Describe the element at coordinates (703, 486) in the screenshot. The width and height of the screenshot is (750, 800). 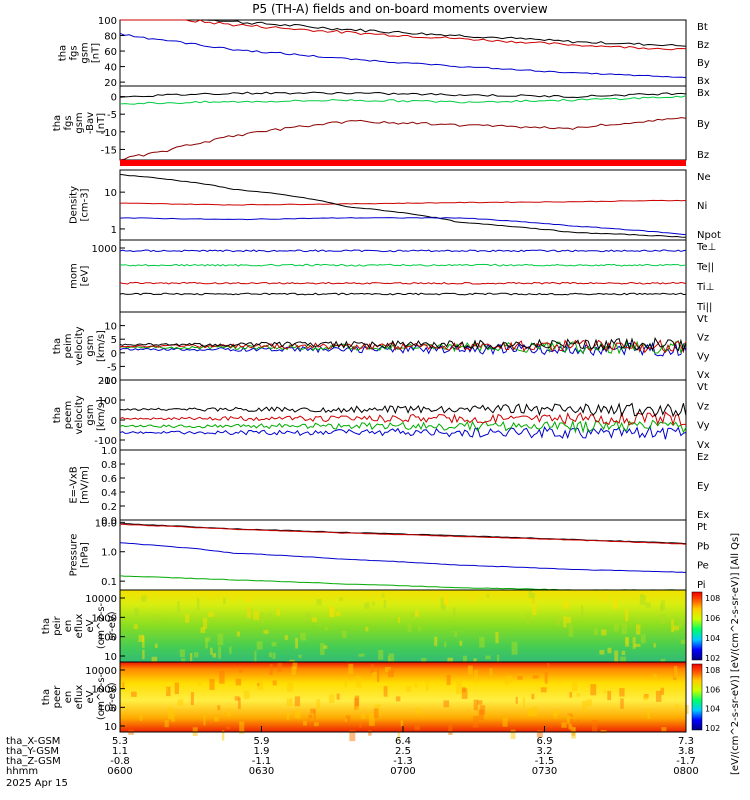
I see `efield-legend-Ey: Ey` at that location.